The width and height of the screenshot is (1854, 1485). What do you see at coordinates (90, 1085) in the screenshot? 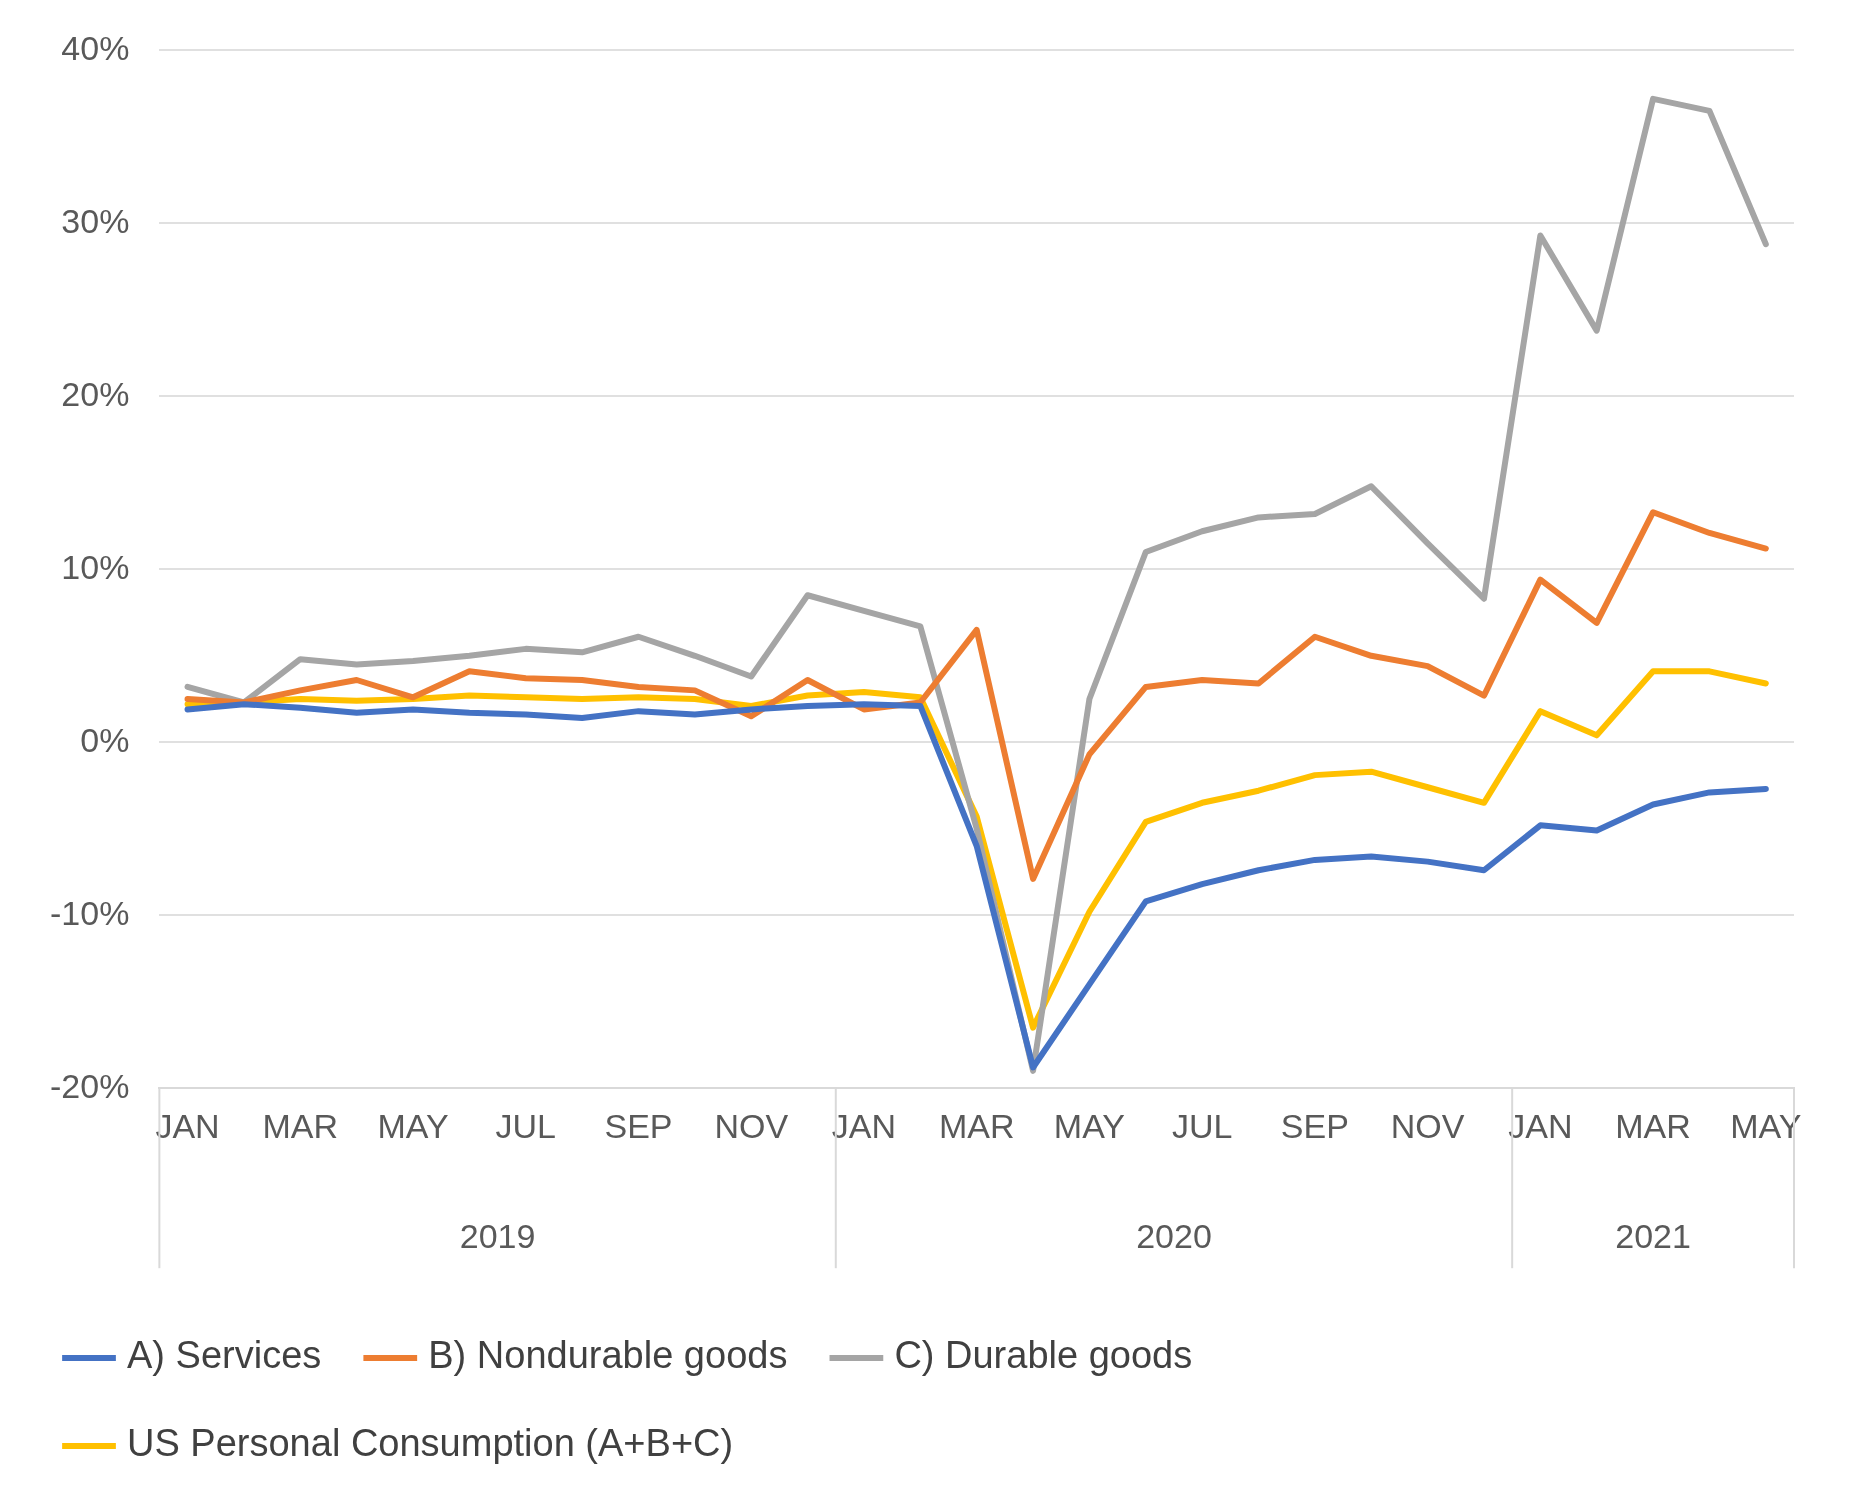
I see `y-tick-label: -20%` at bounding box center [90, 1085].